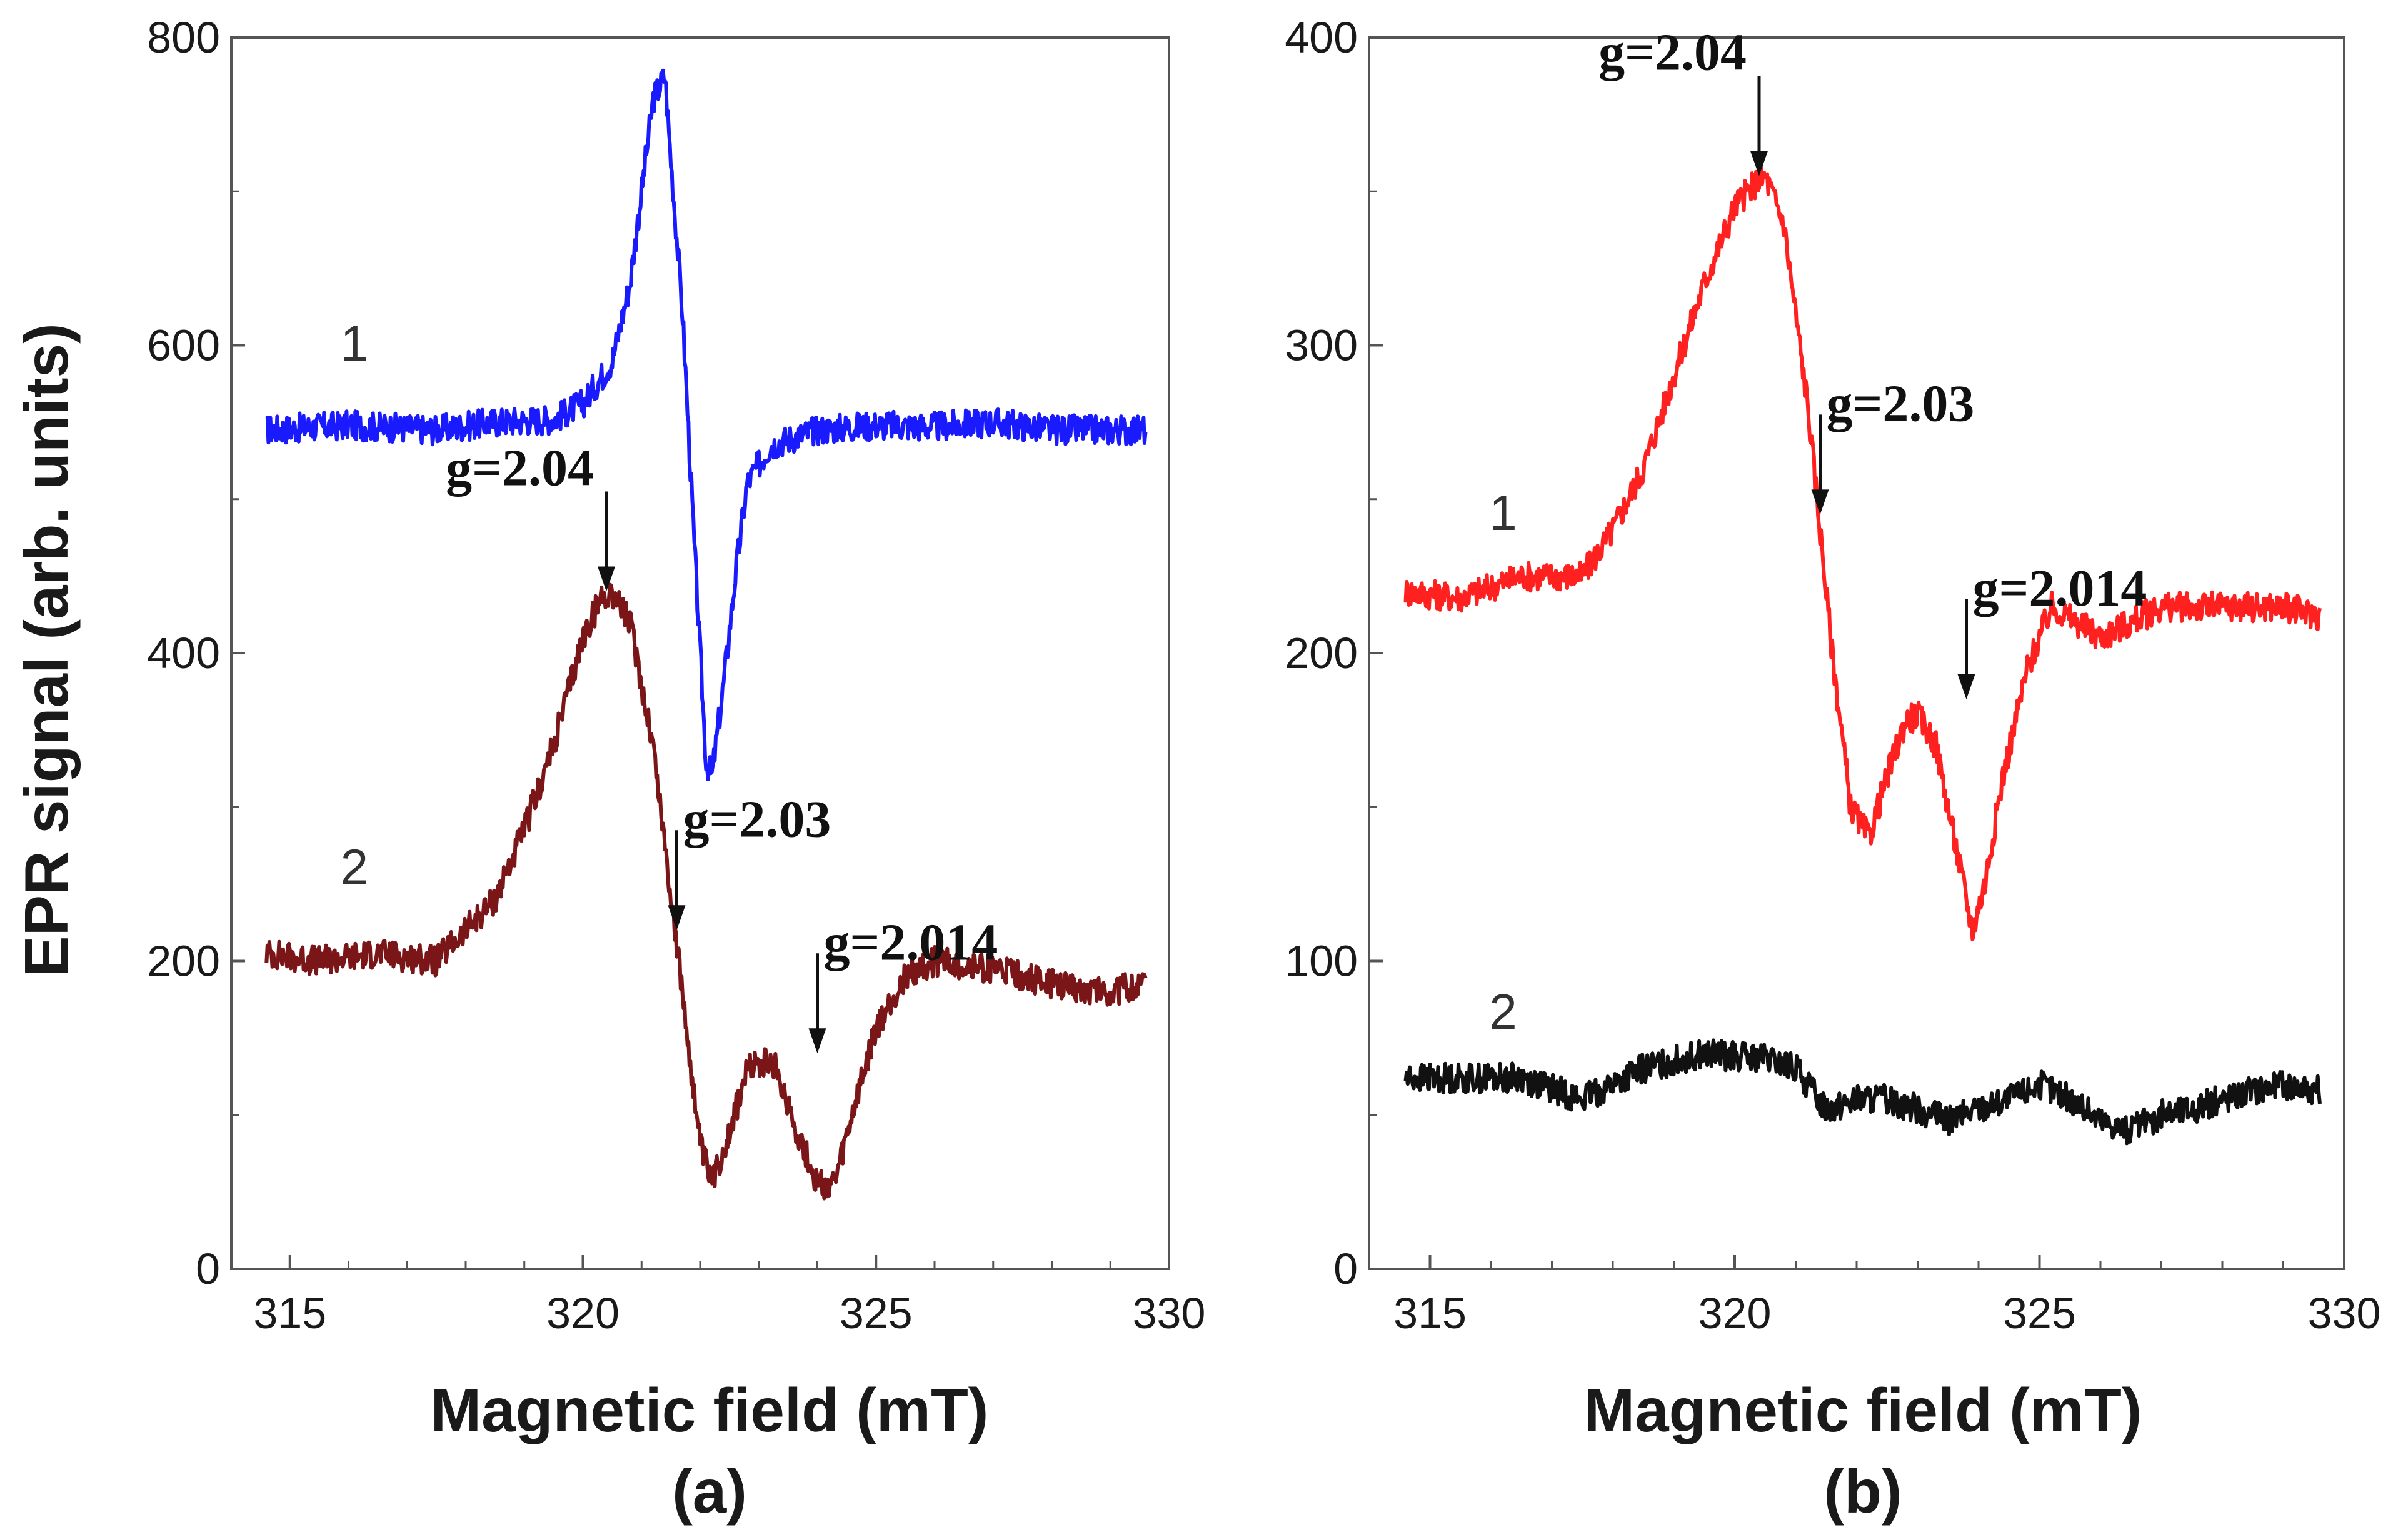 The height and width of the screenshot is (1540, 2383). I want to click on y-tick-label: 100, so click(1321, 961).